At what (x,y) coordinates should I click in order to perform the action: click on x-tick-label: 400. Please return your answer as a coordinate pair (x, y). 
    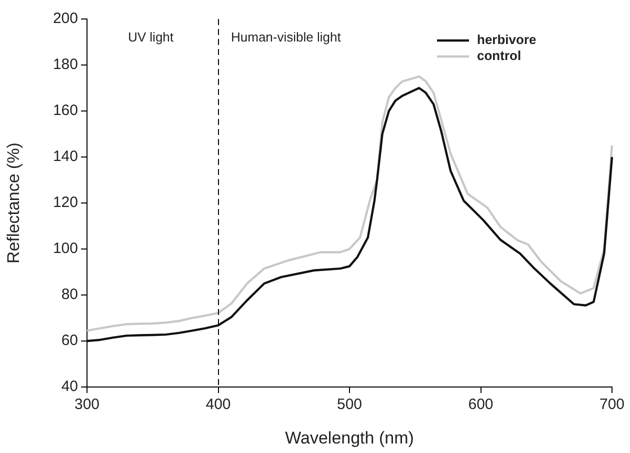
    Looking at the image, I should click on (218, 405).